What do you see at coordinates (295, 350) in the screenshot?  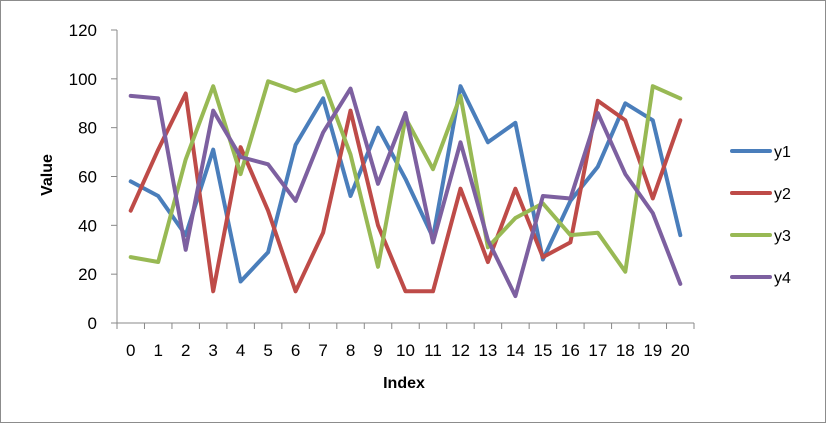 I see `x-tick-label: 6` at bounding box center [295, 350].